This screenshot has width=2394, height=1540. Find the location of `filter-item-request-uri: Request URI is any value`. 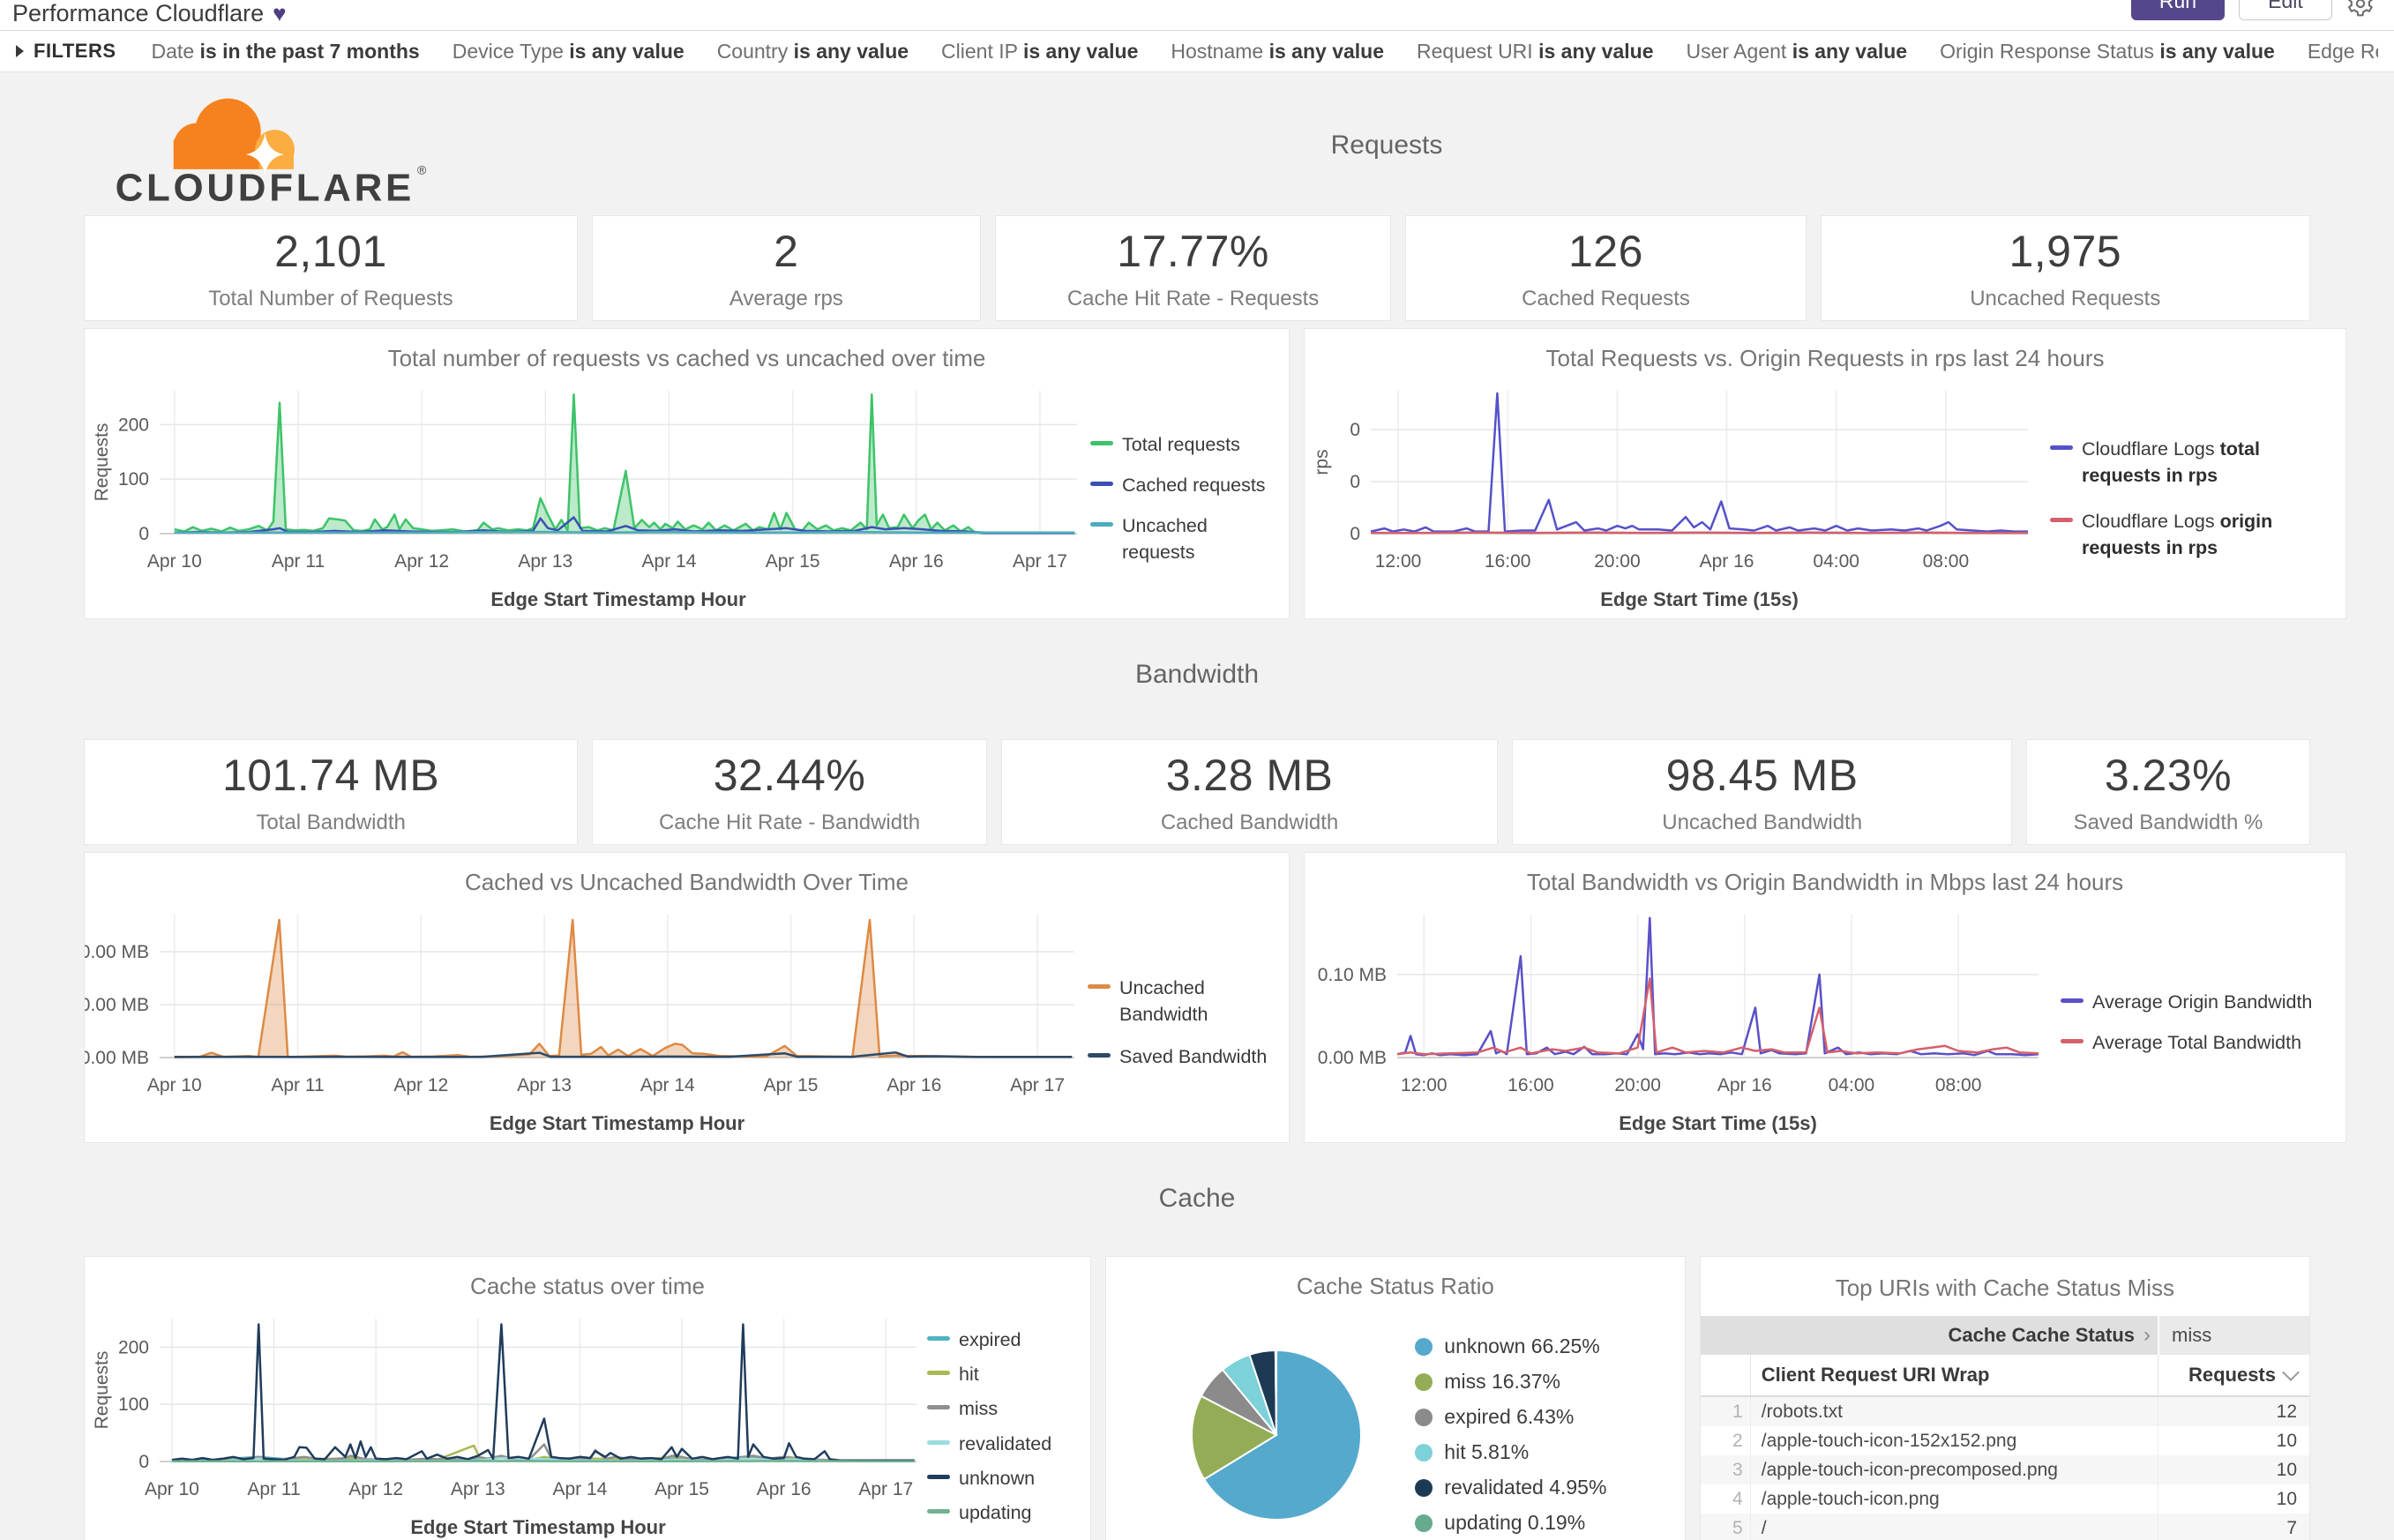

filter-item-request-uri: Request URI is any value is located at coordinates (1535, 51).